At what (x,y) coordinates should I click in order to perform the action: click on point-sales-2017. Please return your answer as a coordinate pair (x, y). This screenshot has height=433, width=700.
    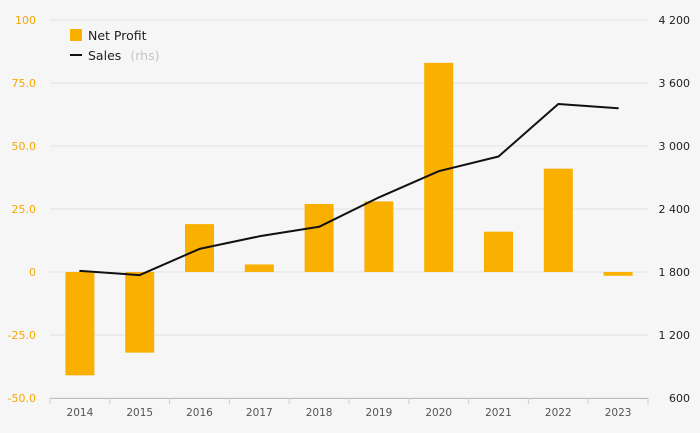
    Looking at the image, I should click on (259, 236).